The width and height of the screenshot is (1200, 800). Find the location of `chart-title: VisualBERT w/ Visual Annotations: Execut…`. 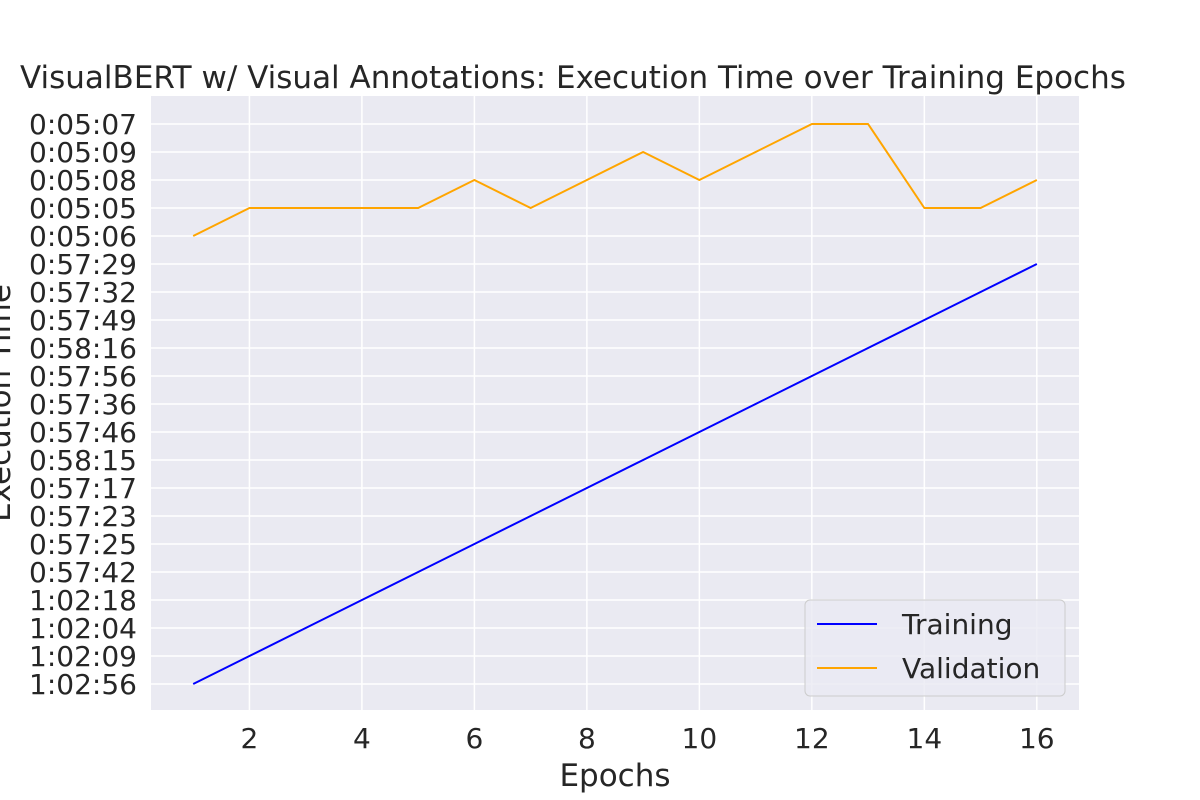

chart-title: VisualBERT w/ Visual Annotations: Execut… is located at coordinates (573, 78).